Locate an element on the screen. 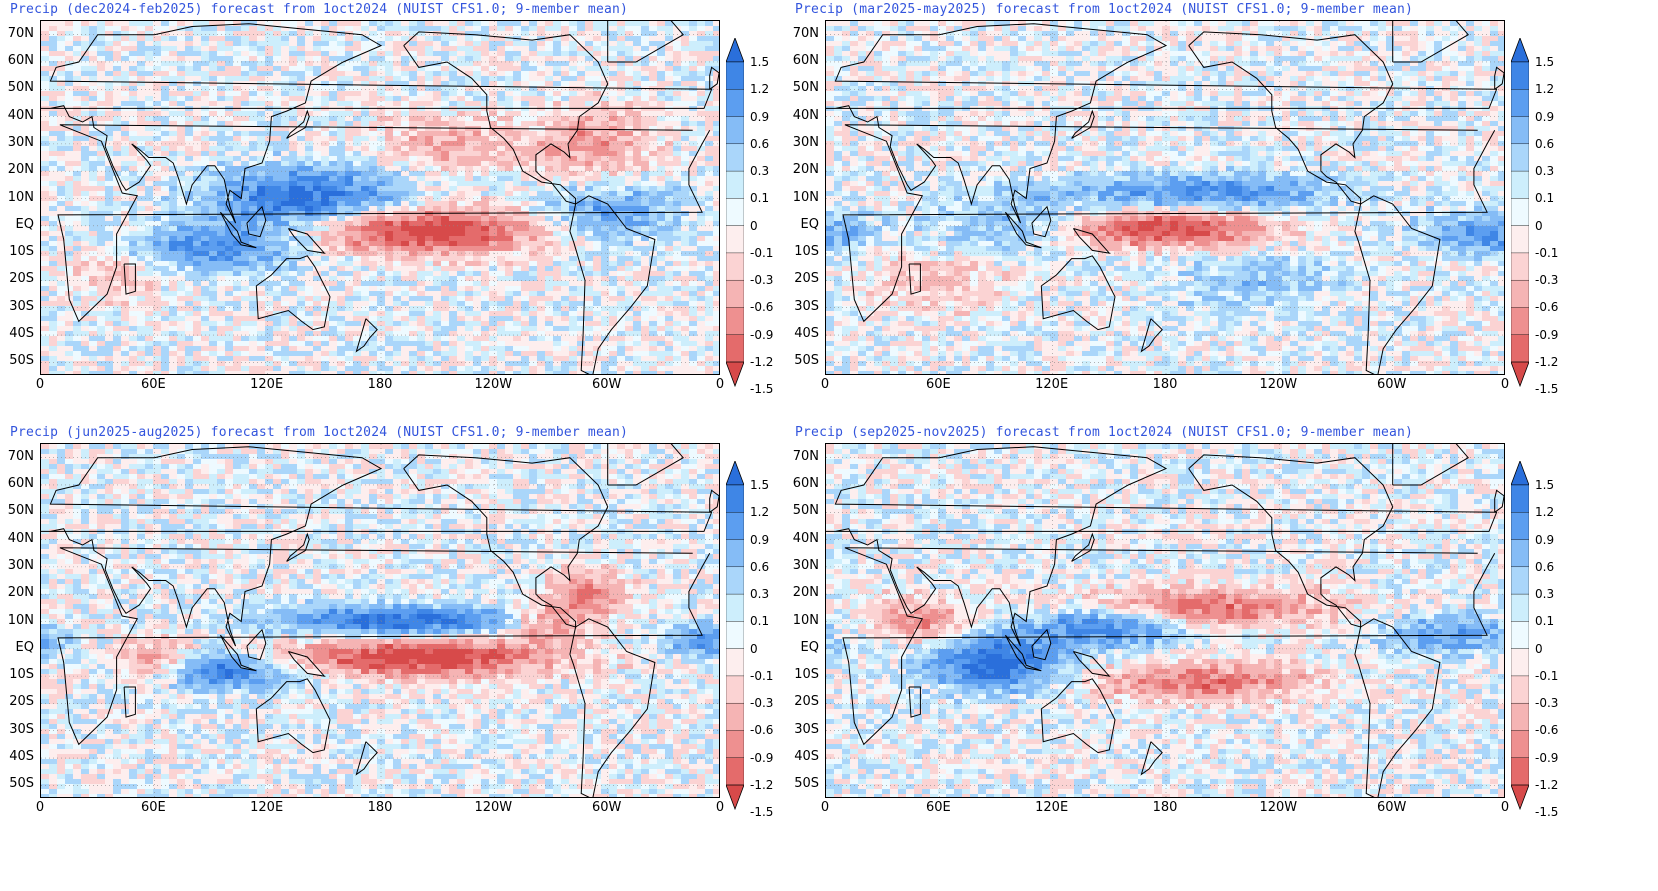 The height and width of the screenshot is (891, 1658). longitude-label: 120E is located at coordinates (1051, 384).